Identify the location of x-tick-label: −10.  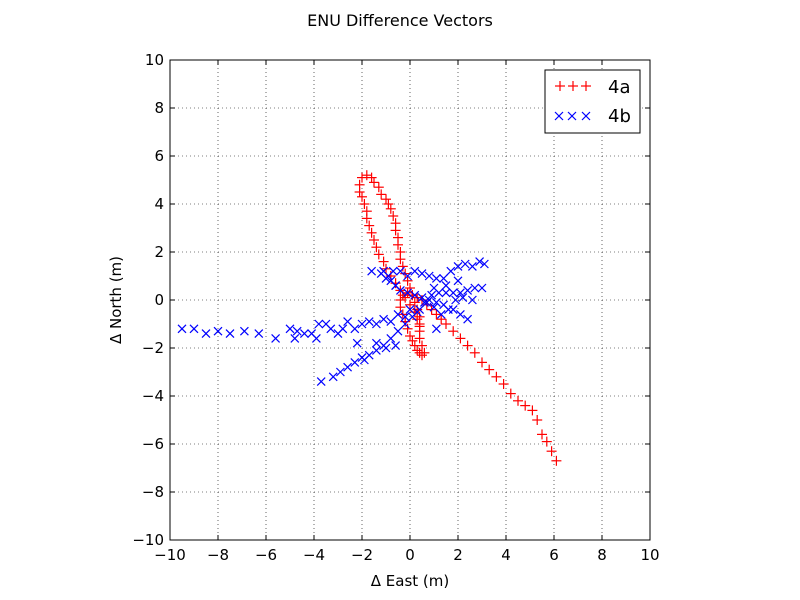
(170, 555).